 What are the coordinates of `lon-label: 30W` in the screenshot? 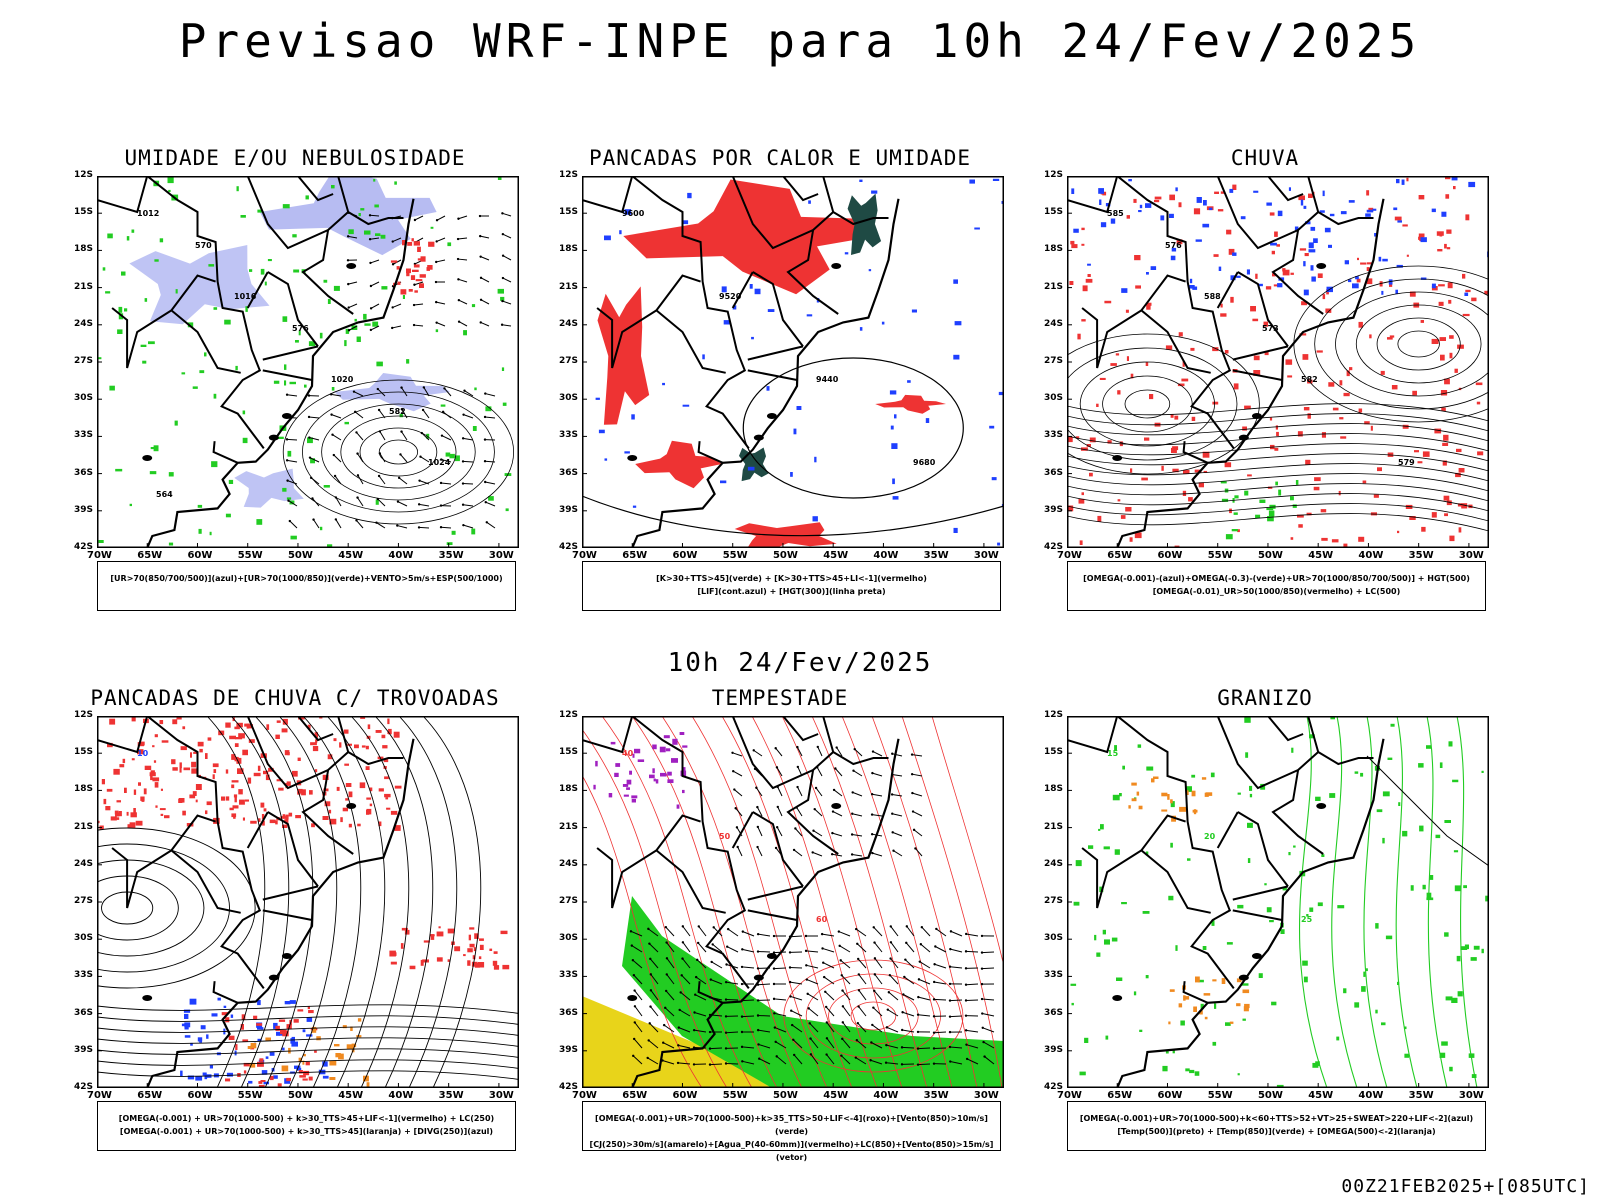 It's located at (986, 555).